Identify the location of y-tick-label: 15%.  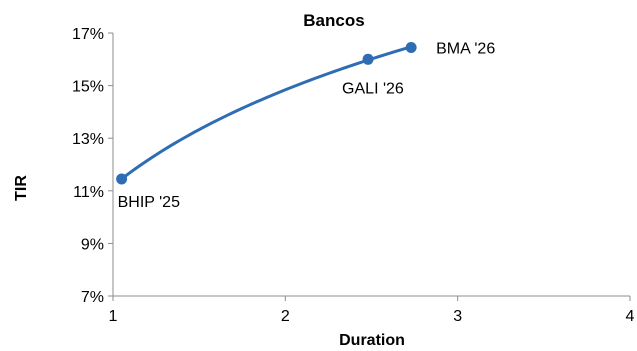
(88, 87).